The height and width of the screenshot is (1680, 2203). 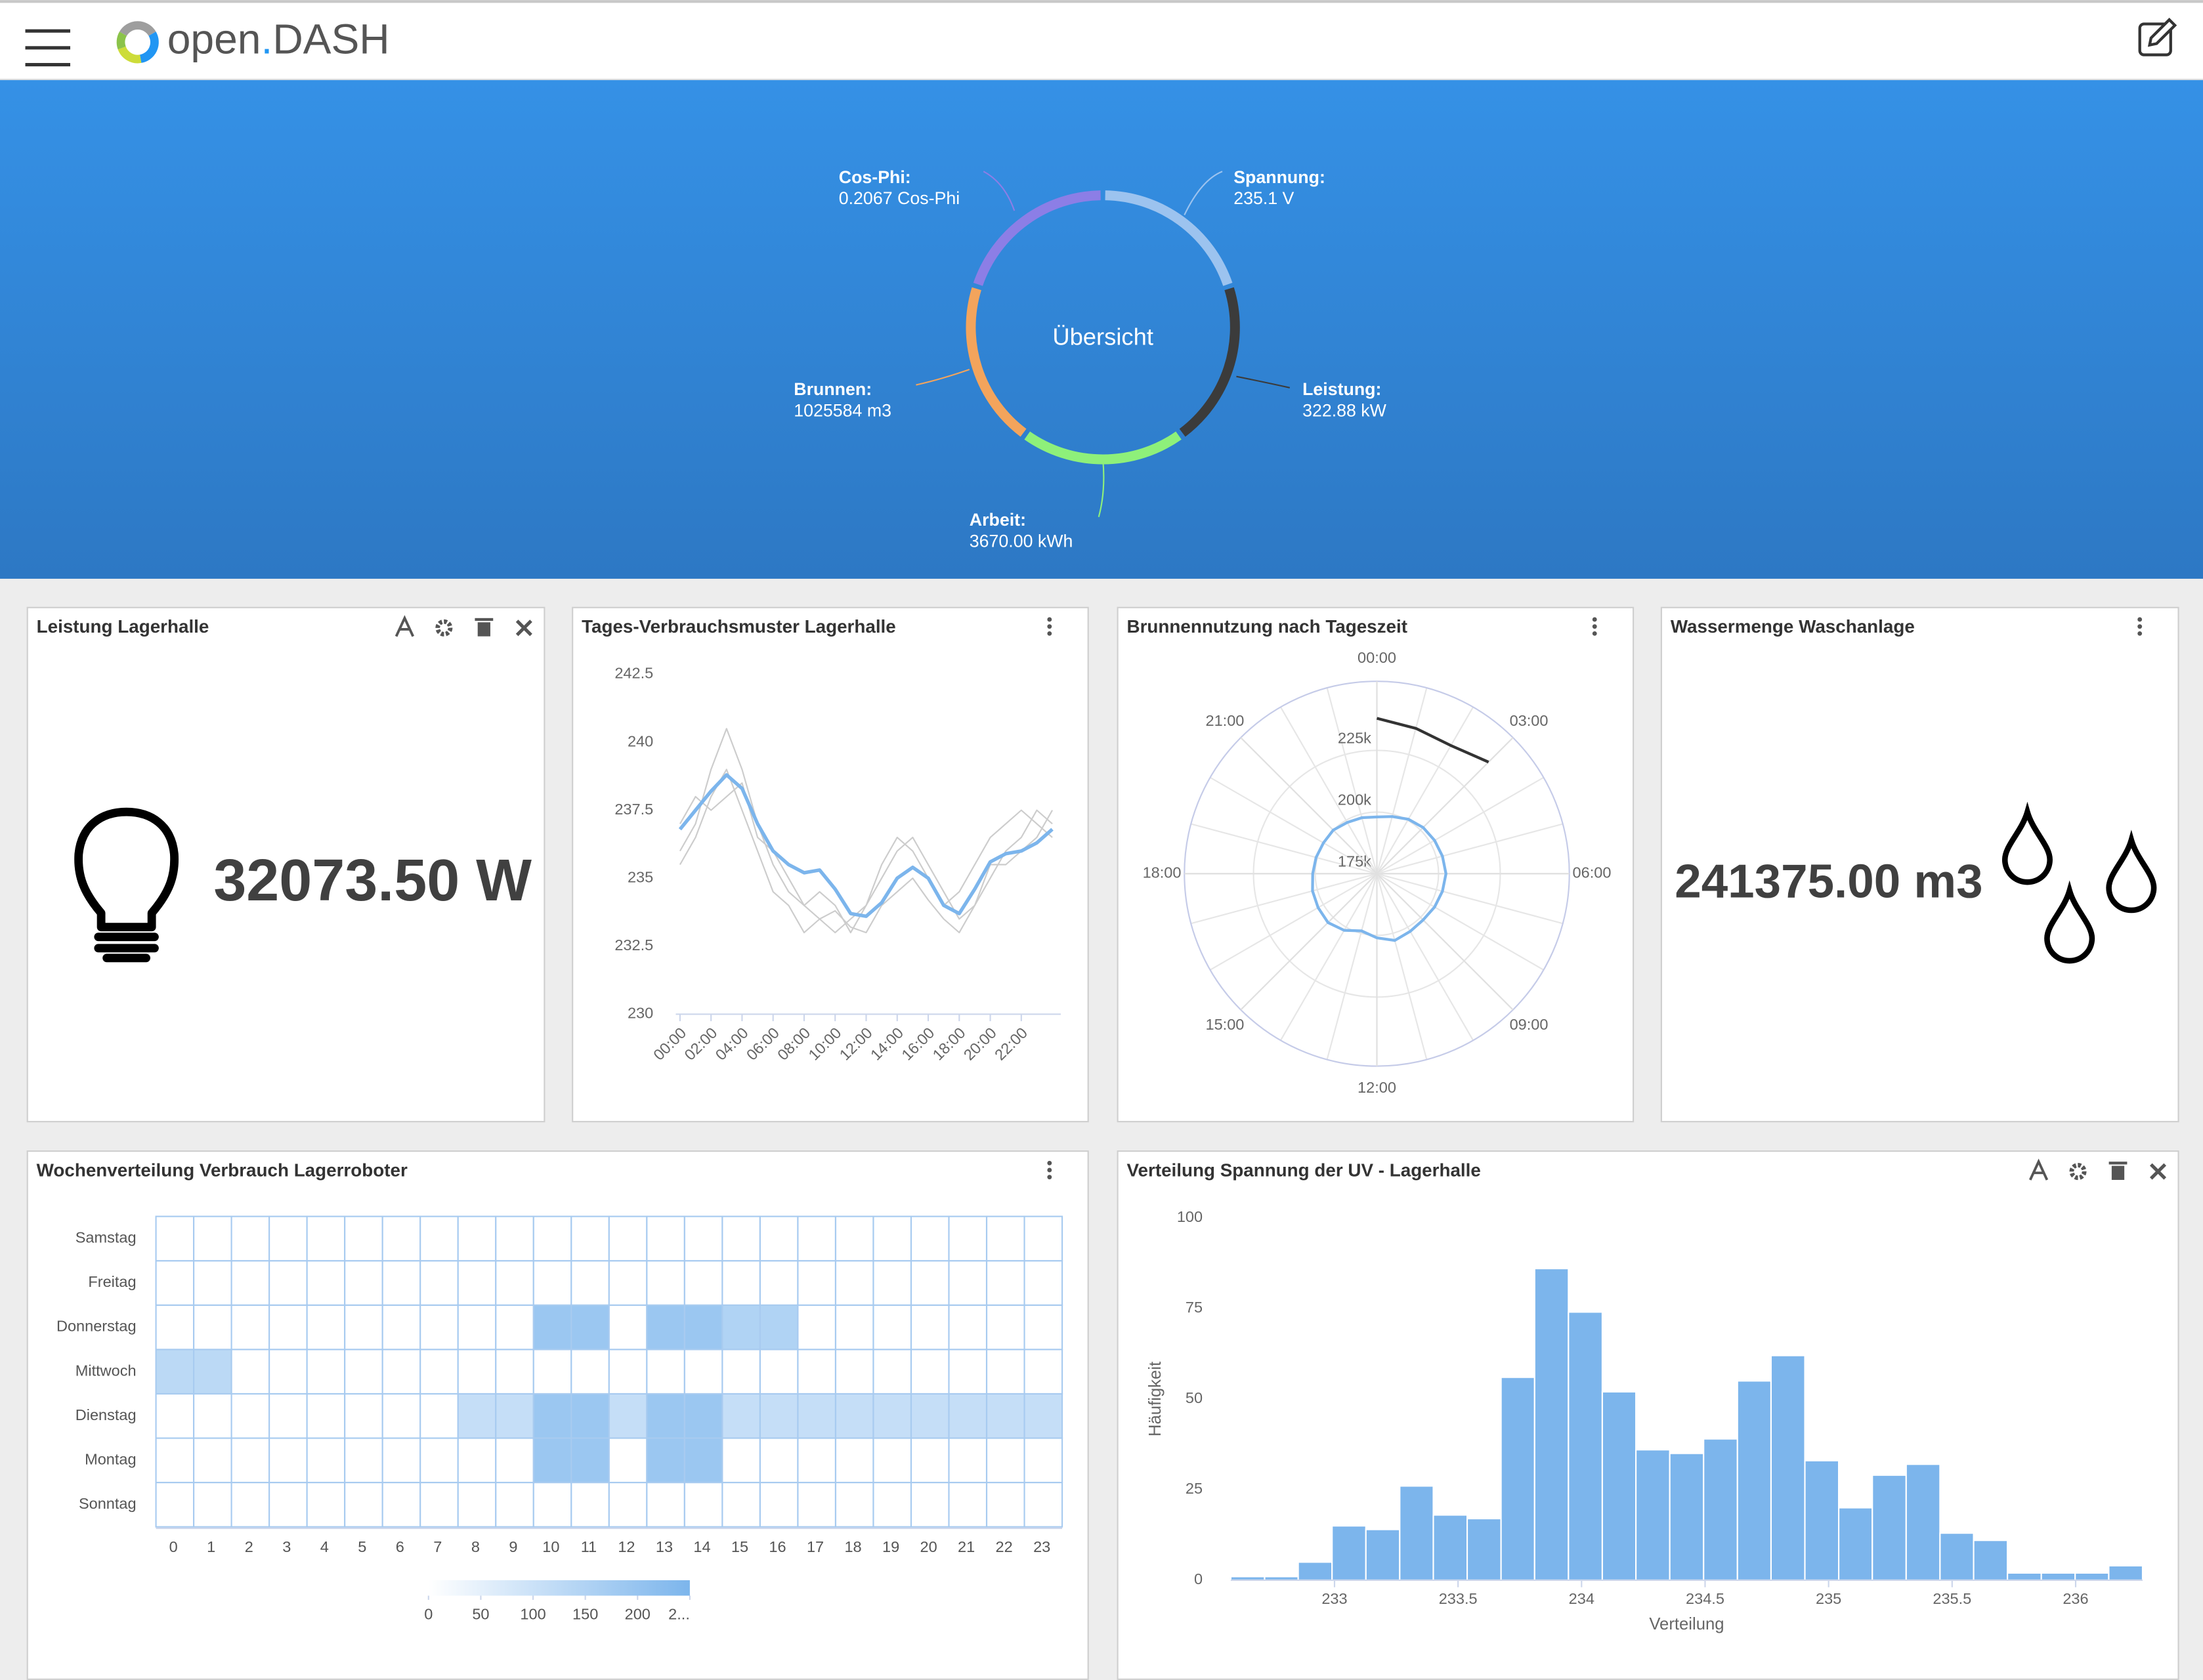 What do you see at coordinates (1304, 1170) in the screenshot?
I see `widget-title: Verteilung Spannung der UV - Lagerhalle` at bounding box center [1304, 1170].